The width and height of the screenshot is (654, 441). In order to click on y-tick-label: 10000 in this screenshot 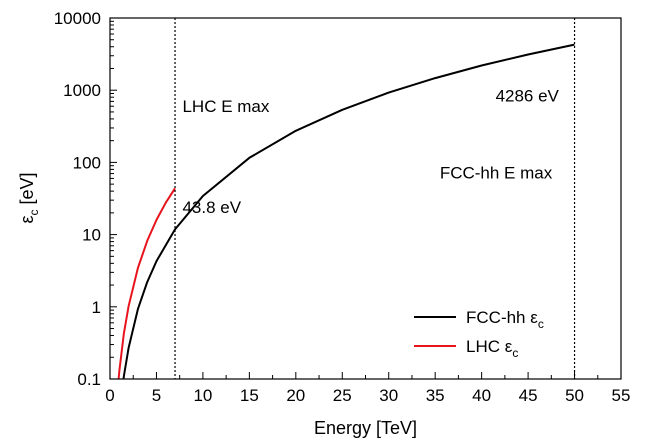, I will do `click(77, 18)`.